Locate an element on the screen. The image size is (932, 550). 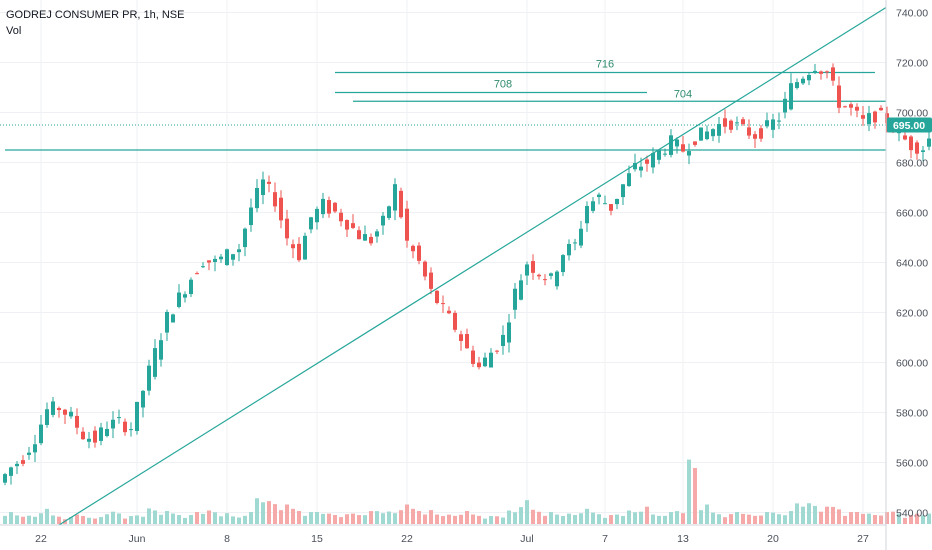
level-annotation-2: 704 is located at coordinates (683, 95).